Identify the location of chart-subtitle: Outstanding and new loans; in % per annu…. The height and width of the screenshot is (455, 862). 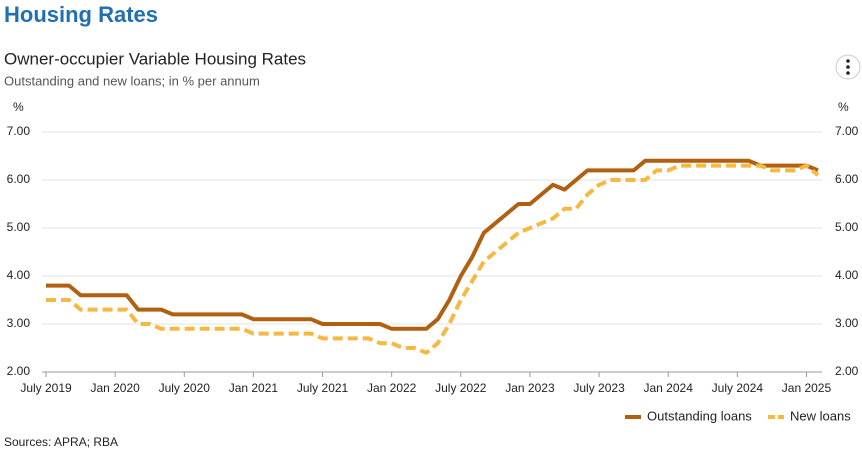
(132, 80).